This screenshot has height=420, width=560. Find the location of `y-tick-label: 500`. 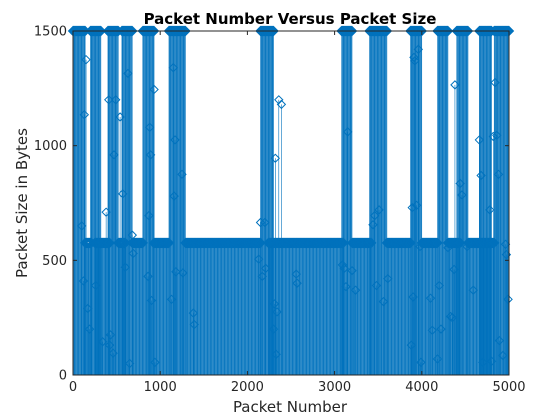

y-tick-label: 500 is located at coordinates (54, 261).